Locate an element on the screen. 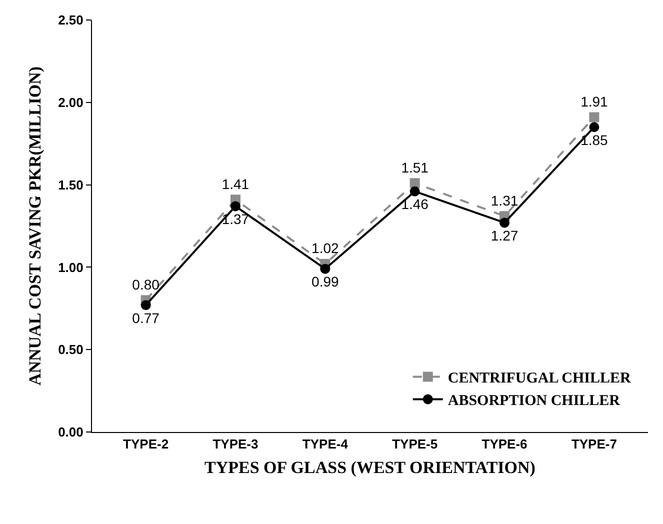 This screenshot has height=524, width=663. x-tick-label: TYPE-3 is located at coordinates (235, 444).